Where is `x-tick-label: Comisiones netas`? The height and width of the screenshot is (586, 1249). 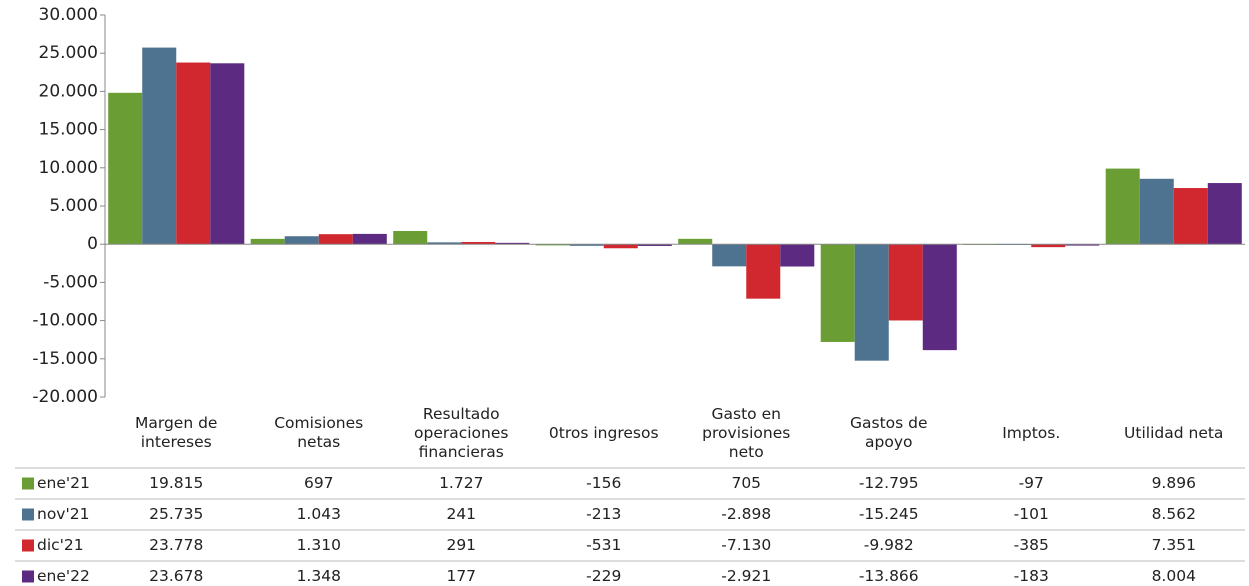 x-tick-label: Comisiones netas is located at coordinates (319, 432).